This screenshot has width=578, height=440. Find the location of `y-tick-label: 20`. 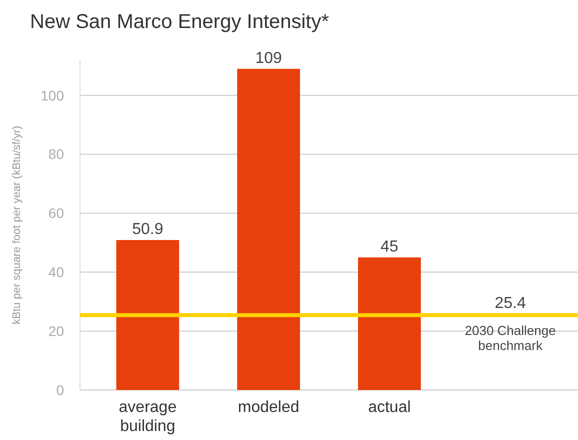

y-tick-label: 20 is located at coordinates (56, 330).